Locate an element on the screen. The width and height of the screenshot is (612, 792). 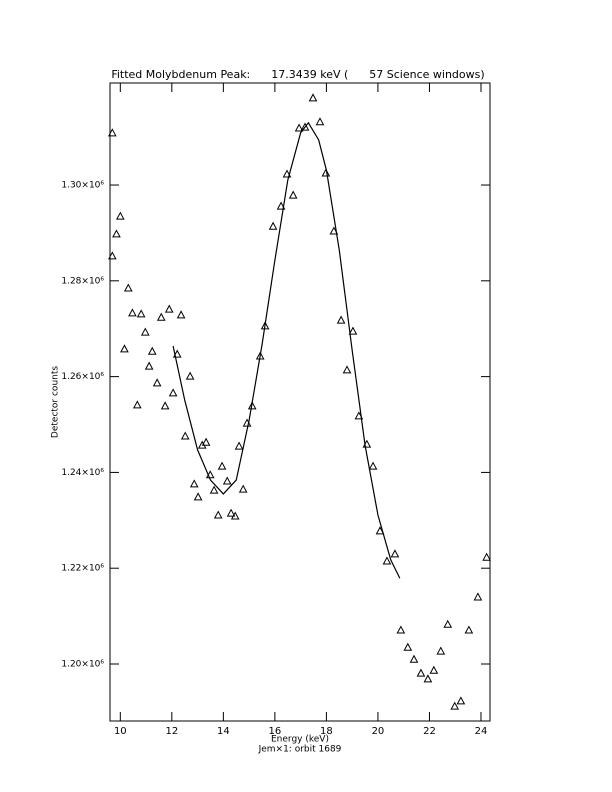
x-tick-label: 14 is located at coordinates (223, 731).